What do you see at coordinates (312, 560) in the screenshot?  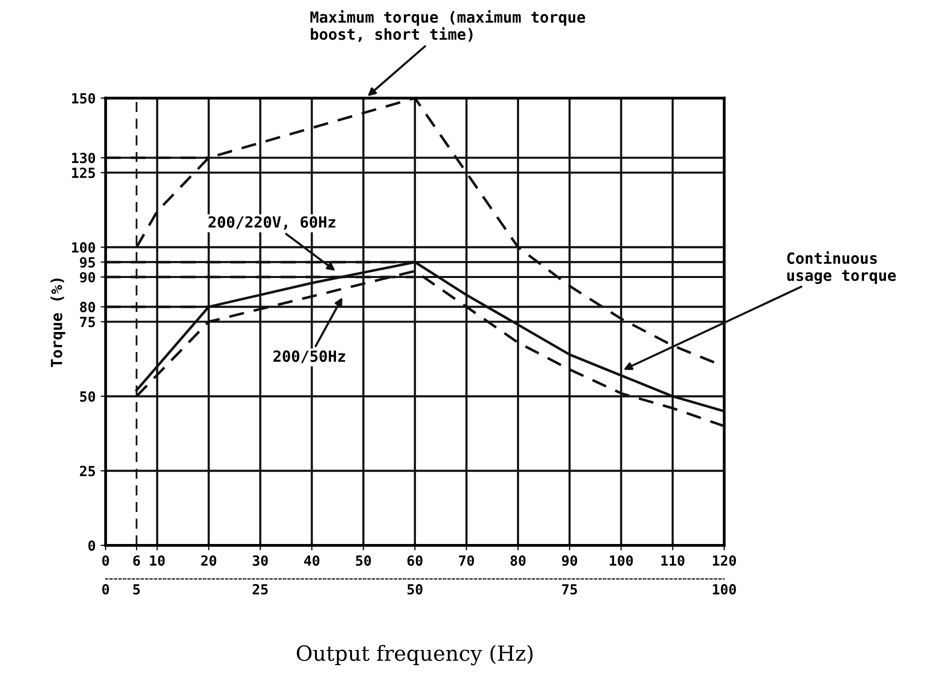 I see `x-tick-label: 40` at bounding box center [312, 560].